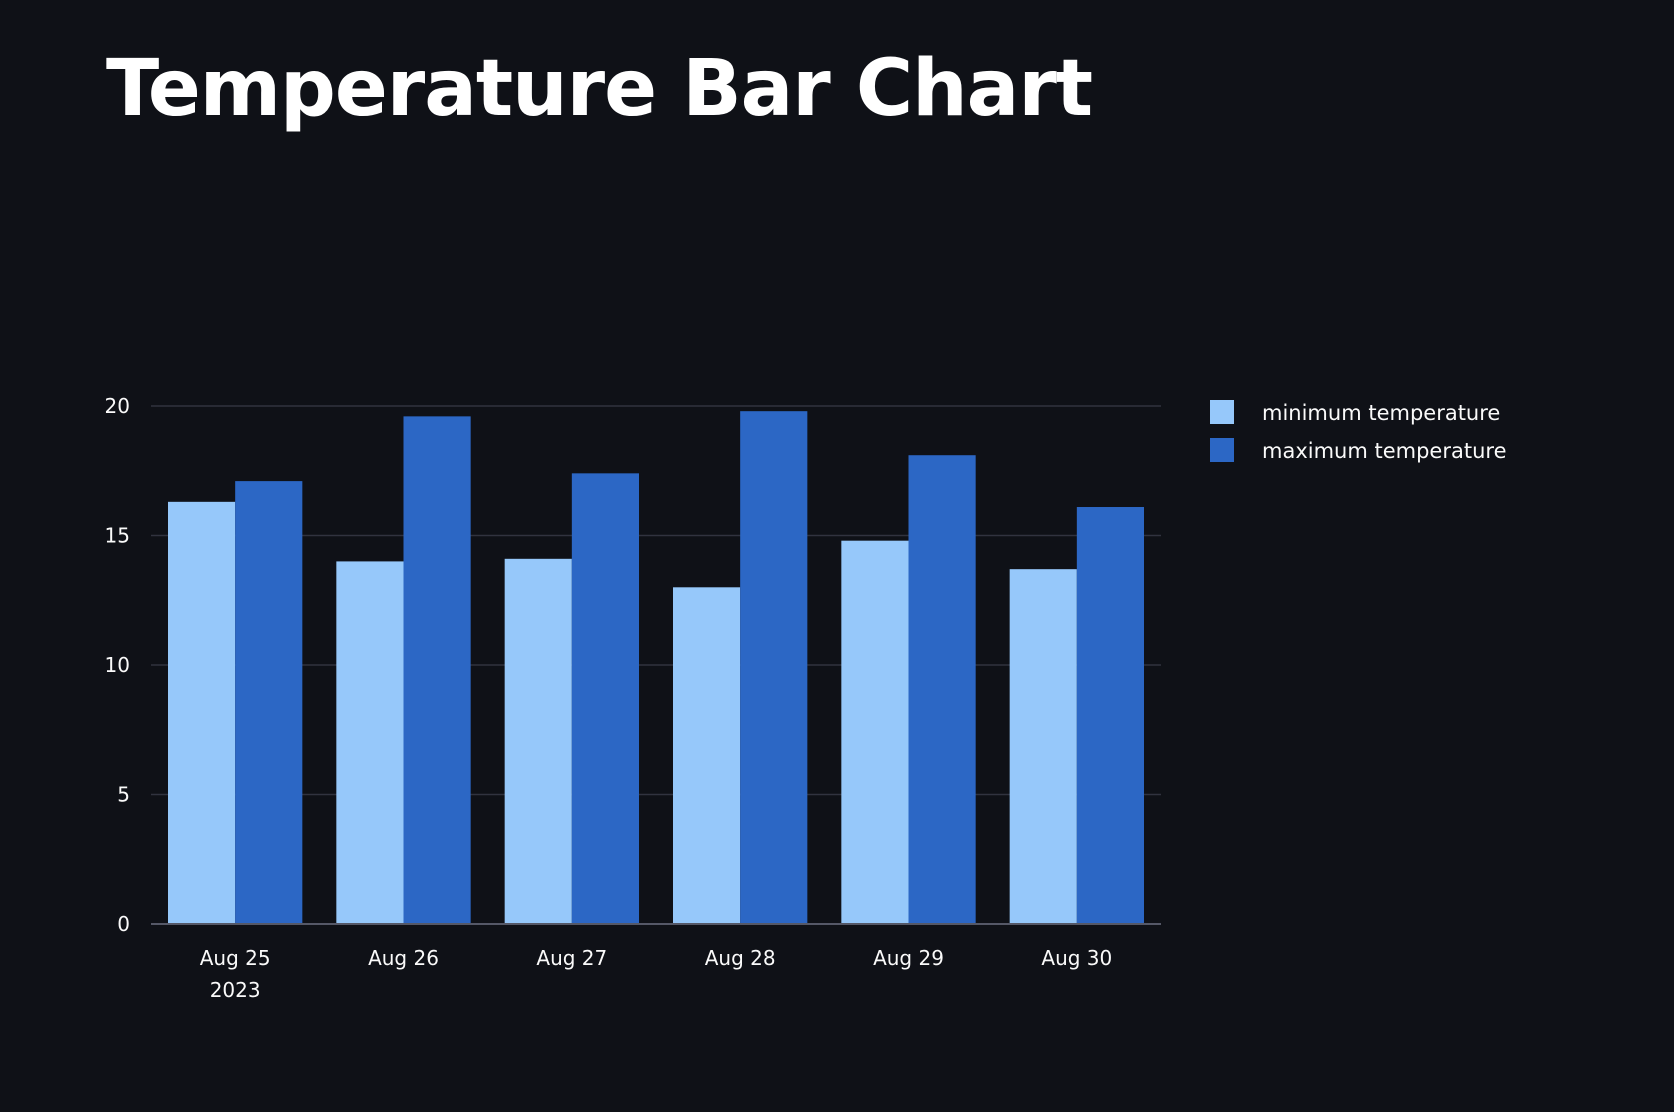 The height and width of the screenshot is (1112, 1674). What do you see at coordinates (908, 958) in the screenshot?
I see `x-tick-label: Aug 29` at bounding box center [908, 958].